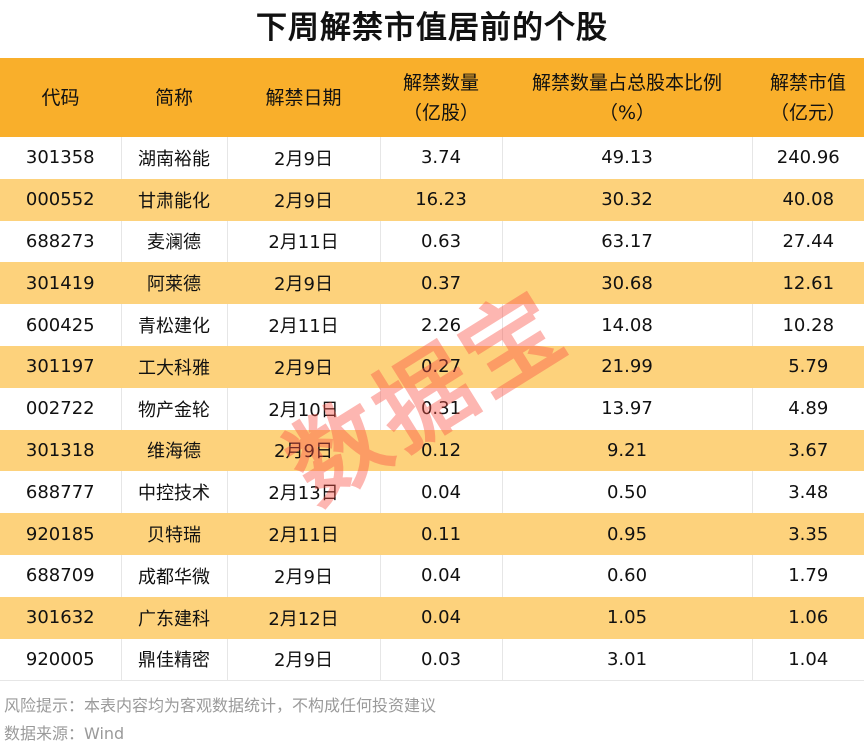 The image size is (864, 751). What do you see at coordinates (440, 241) in the screenshot?
I see `table-cell: 0.63` at bounding box center [440, 241].